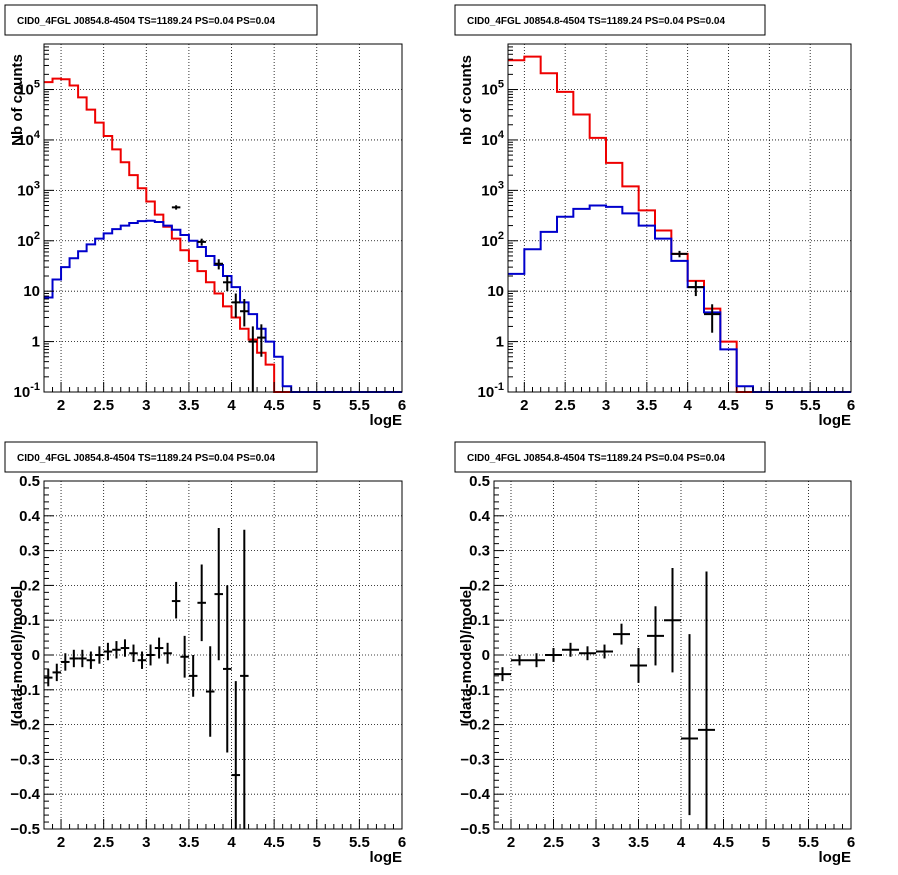 Image resolution: width=898 pixels, height=875 pixels. What do you see at coordinates (493, 139) in the screenshot?
I see `y-tick-label: 10⁴` at bounding box center [493, 139].